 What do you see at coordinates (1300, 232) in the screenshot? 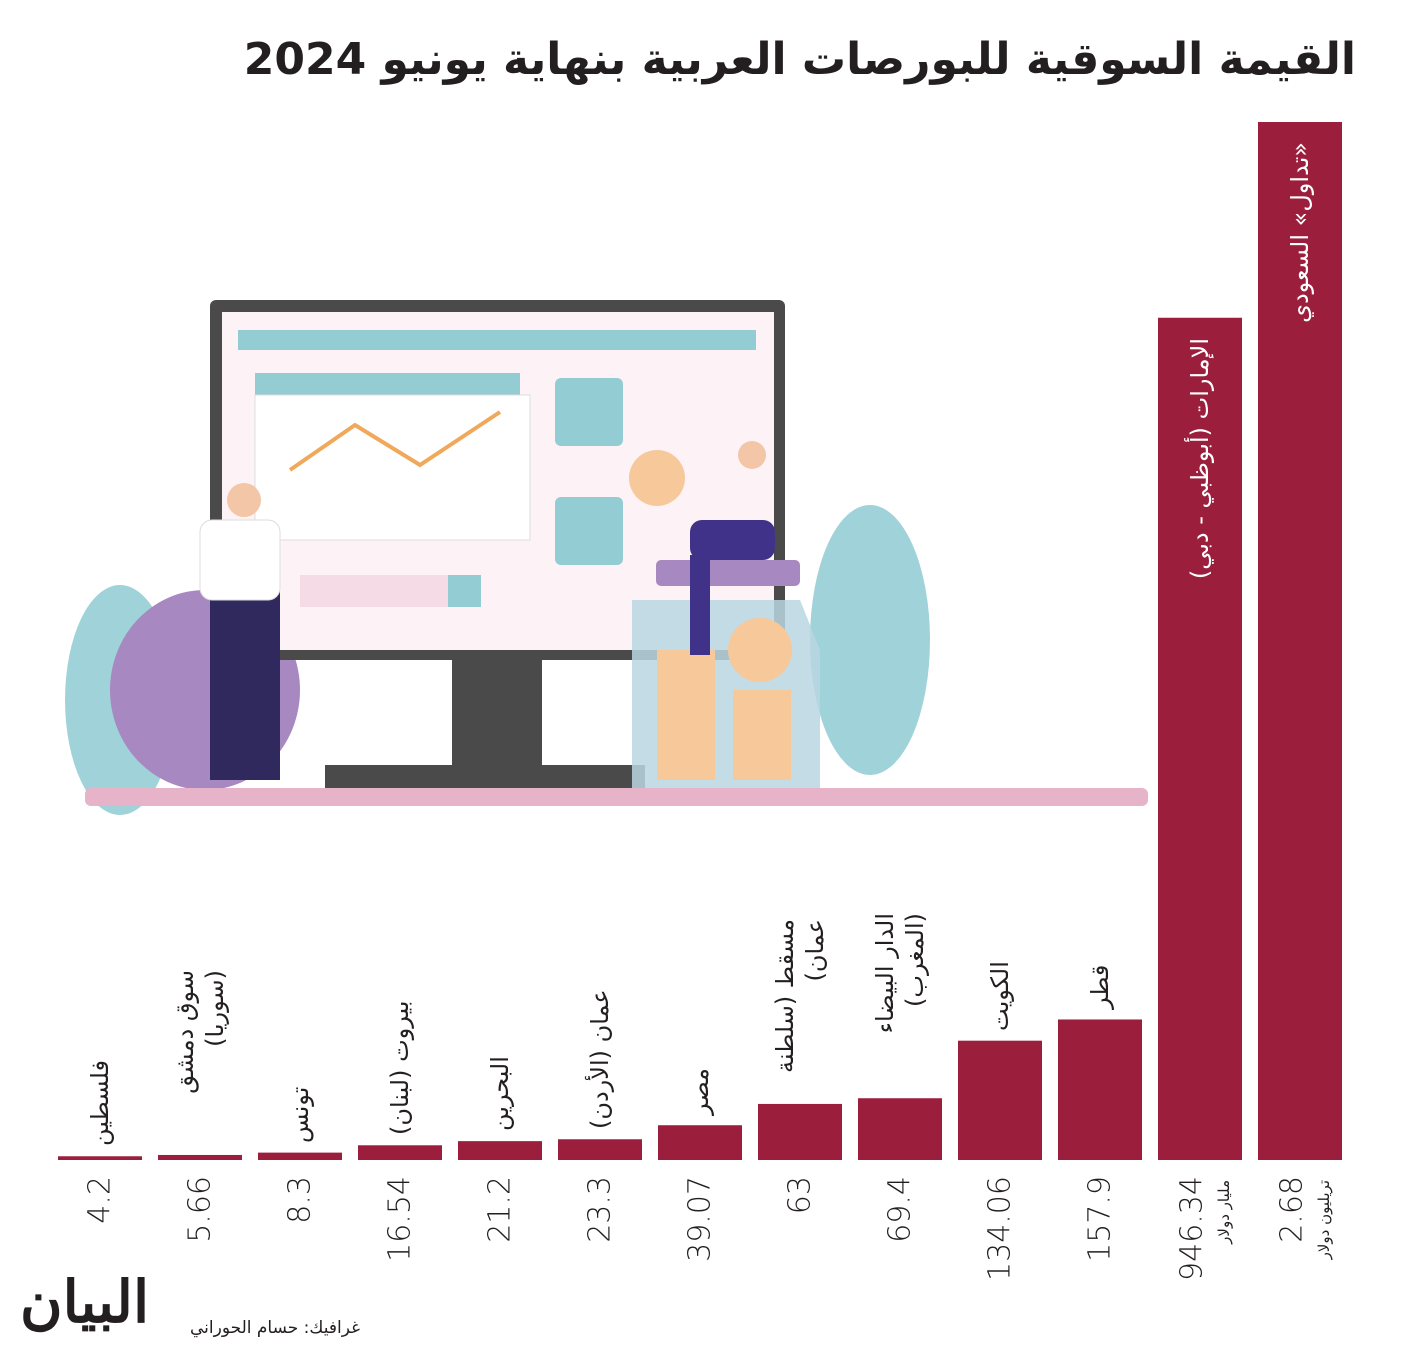
I see `category-label: «تداول» السعودي` at bounding box center [1300, 232].